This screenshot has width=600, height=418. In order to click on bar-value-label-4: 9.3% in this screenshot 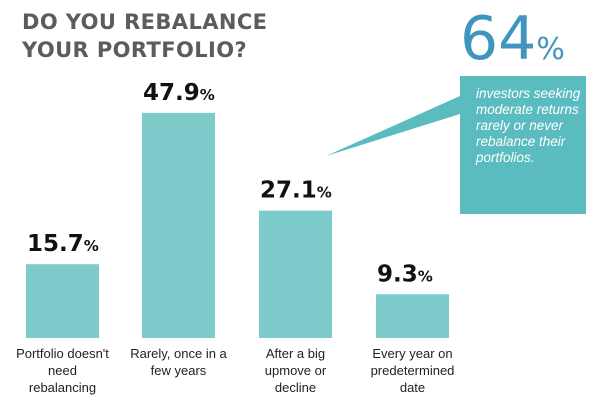, I will do `click(405, 274)`.